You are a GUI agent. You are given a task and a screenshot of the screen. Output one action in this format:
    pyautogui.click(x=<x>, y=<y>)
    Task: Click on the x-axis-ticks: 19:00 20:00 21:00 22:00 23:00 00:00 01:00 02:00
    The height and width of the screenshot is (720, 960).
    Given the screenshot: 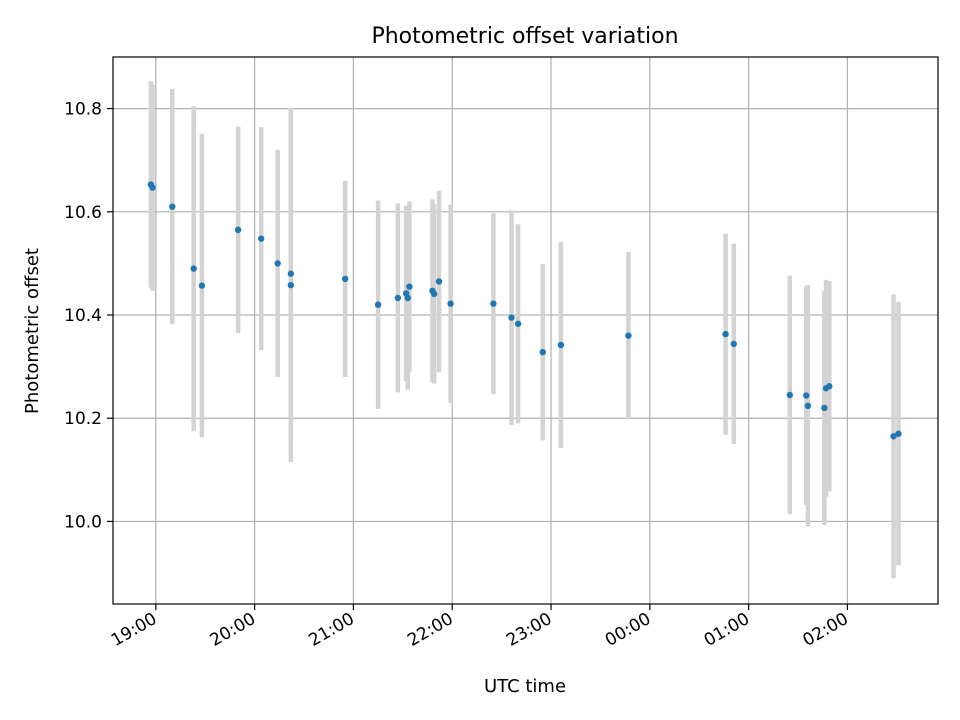 What is the action you would take?
    pyautogui.click(x=480, y=627)
    